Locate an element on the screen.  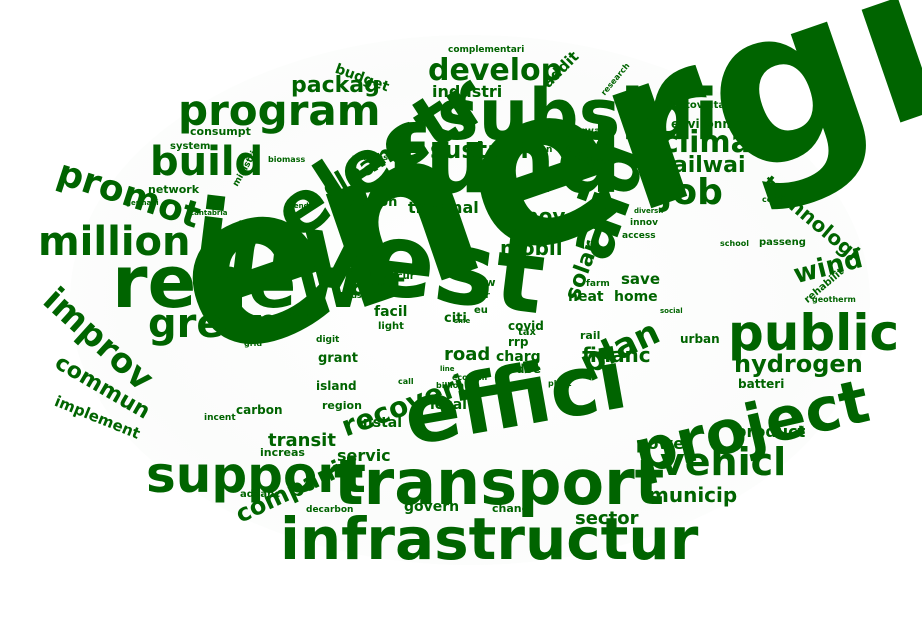
word-line: line is located at coordinates (447, 369).